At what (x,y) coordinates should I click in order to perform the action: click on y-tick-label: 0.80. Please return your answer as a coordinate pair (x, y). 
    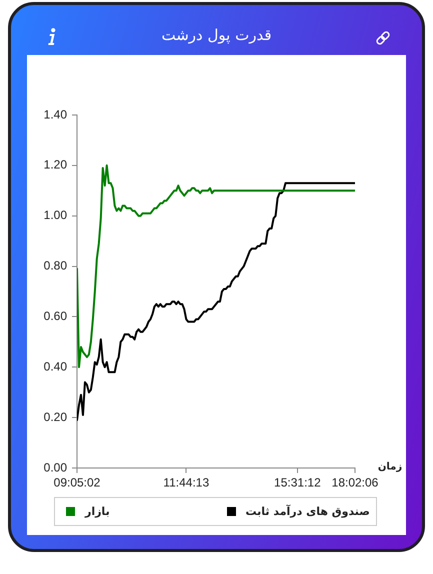
    Looking at the image, I should click on (56, 265).